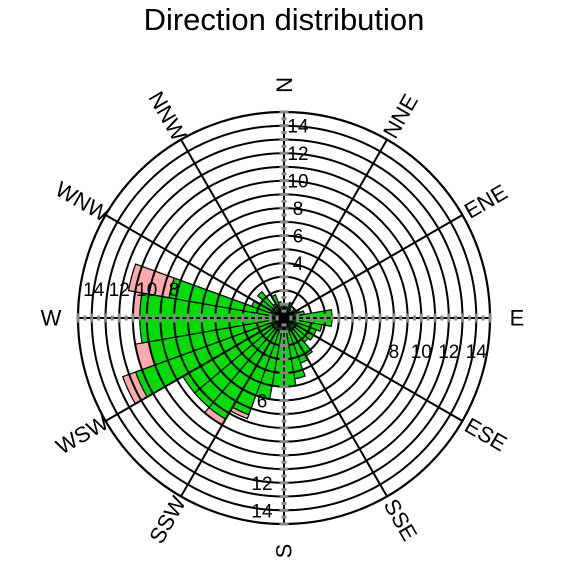 This screenshot has height=579, width=568. Describe the element at coordinates (335, 229) in the screenshot. I see `spoke-NNE` at that location.